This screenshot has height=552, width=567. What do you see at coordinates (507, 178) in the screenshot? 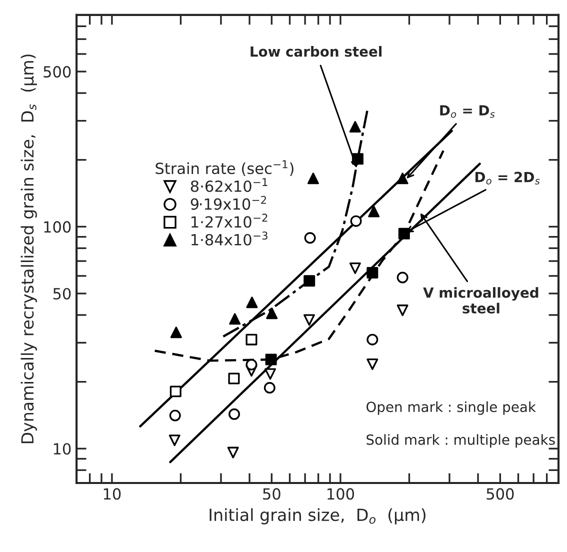
I see `annotation: D$_{o}$ = 2D$_{s}$` at bounding box center [507, 178].